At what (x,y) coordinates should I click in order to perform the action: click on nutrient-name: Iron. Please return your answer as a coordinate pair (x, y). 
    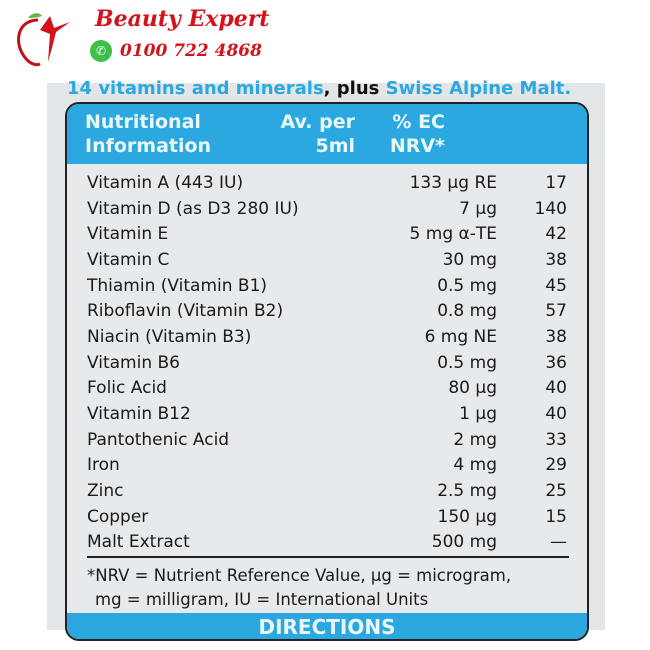
    Looking at the image, I should click on (103, 465).